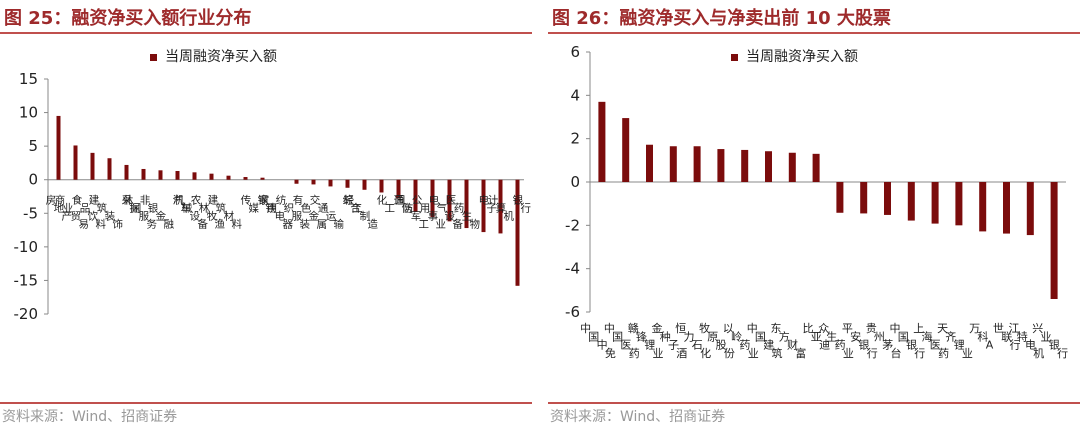 This screenshot has width=1080, height=427. I want to click on x-tick-label: 医药生物, so click(463, 213).